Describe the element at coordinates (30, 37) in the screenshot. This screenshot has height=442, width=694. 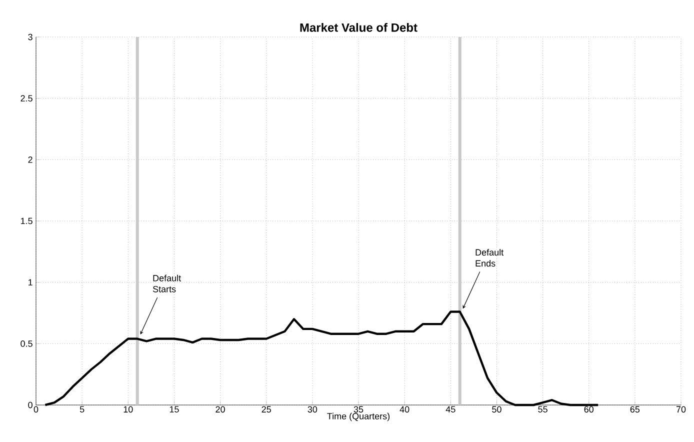
I see `y-tick-label: 3` at that location.